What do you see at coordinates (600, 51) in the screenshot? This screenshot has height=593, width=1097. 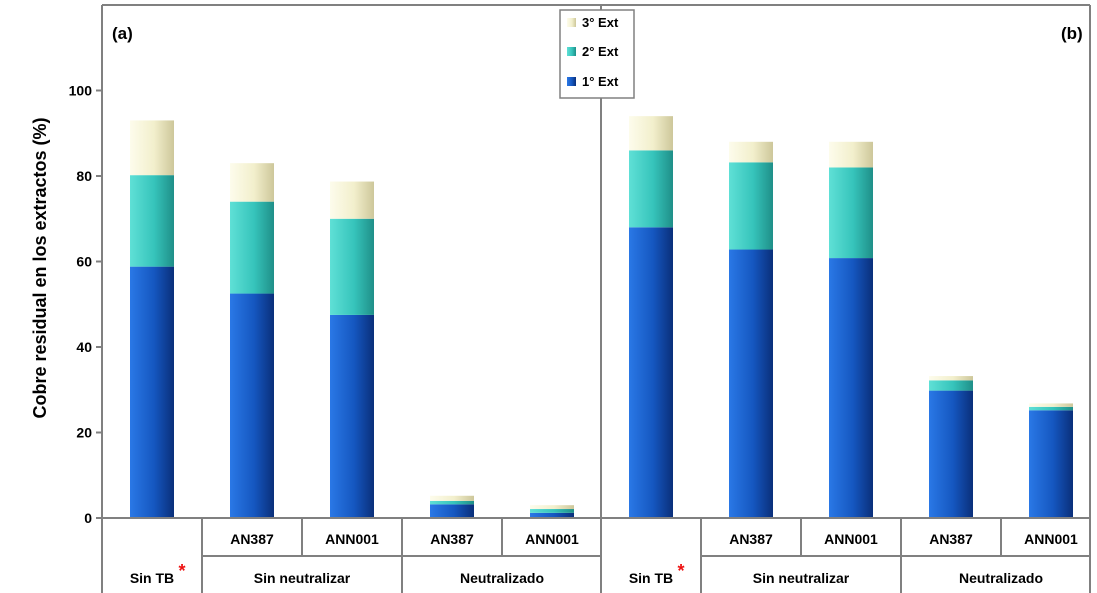 I see `legend-label-2ext: 2° Ext` at bounding box center [600, 51].